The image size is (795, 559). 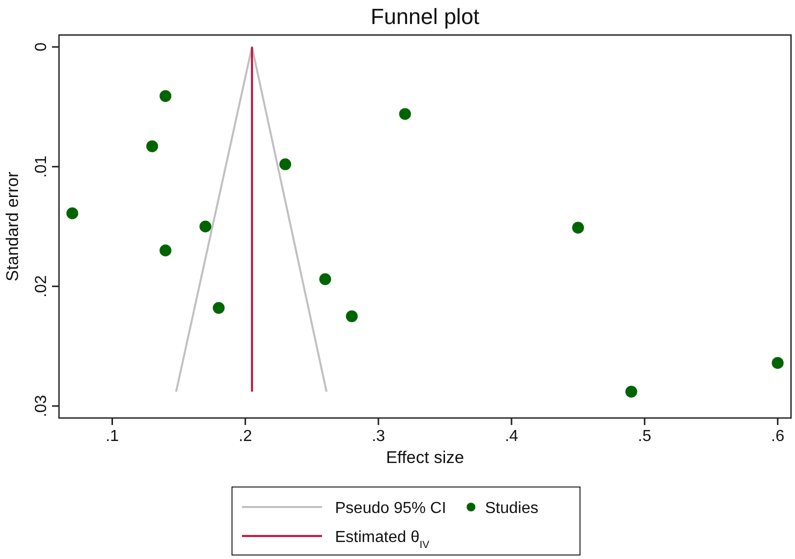 What do you see at coordinates (379, 436) in the screenshot?
I see `x-tick-label: .3` at bounding box center [379, 436].